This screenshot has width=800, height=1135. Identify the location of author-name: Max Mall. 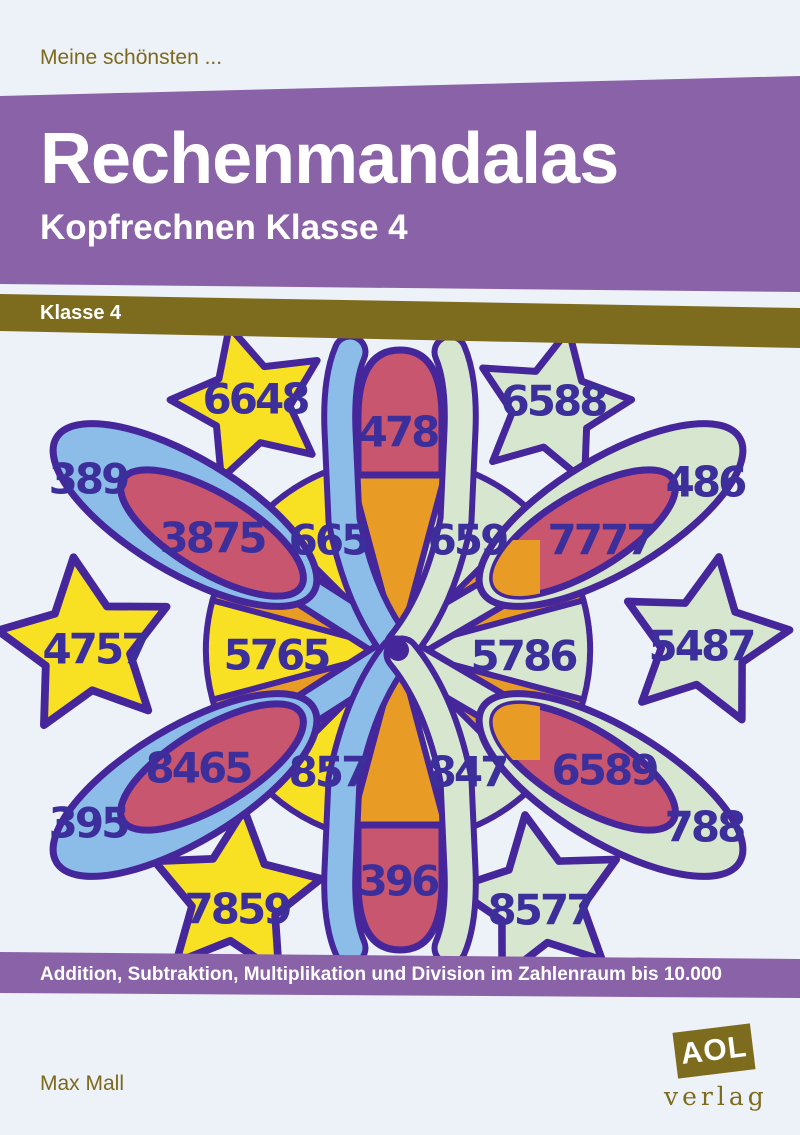
(82, 1083).